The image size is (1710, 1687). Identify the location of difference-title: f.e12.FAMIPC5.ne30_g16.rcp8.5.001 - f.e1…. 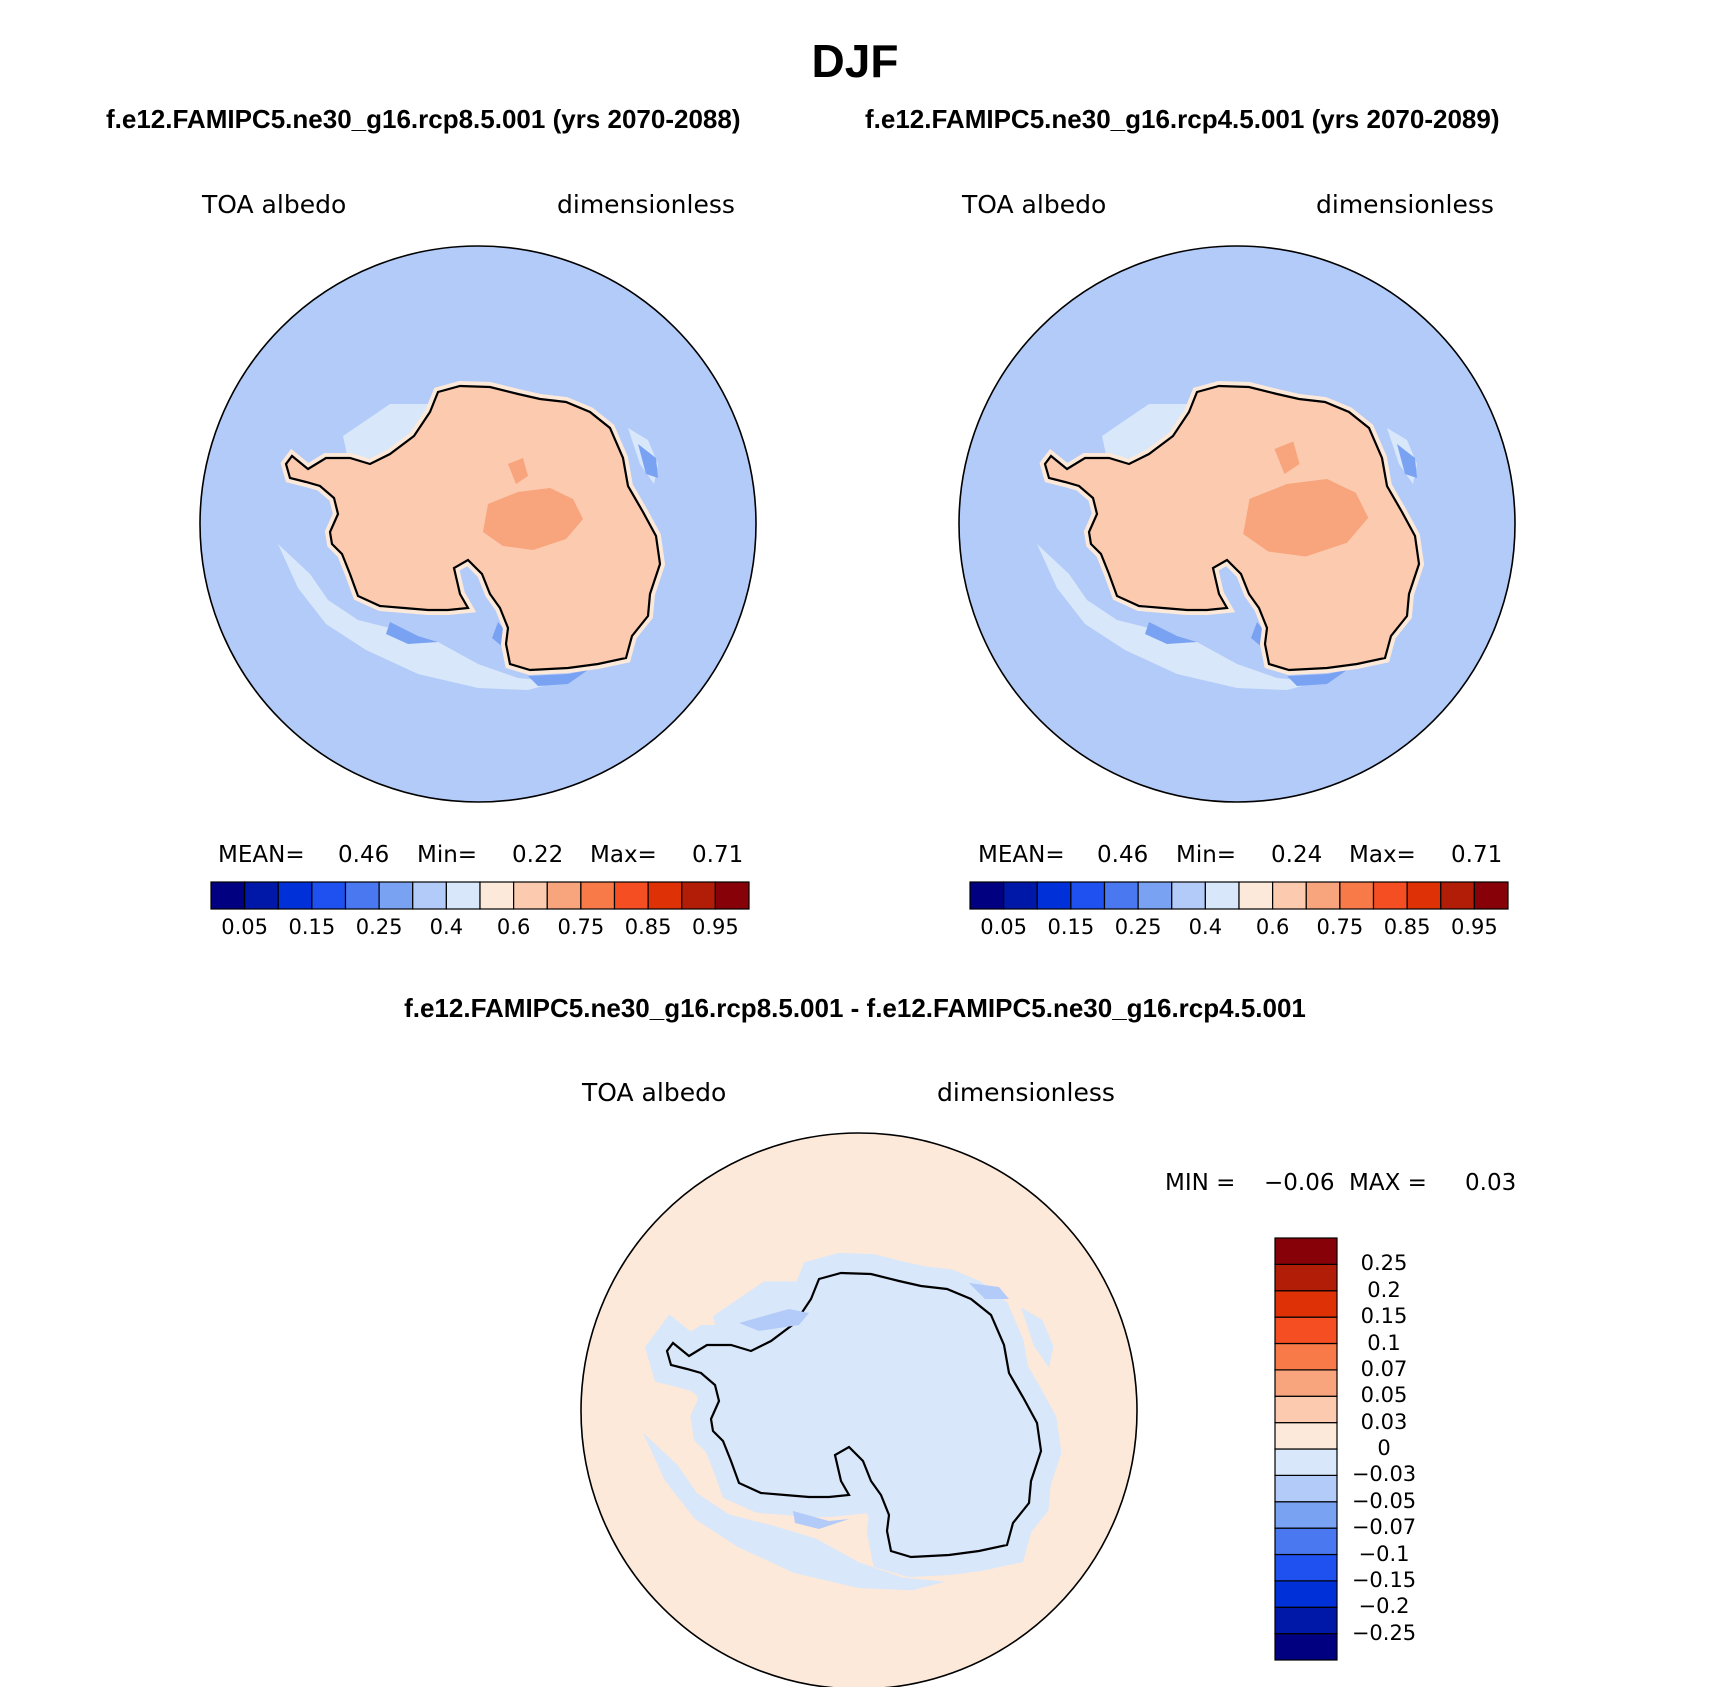
(855, 1008).